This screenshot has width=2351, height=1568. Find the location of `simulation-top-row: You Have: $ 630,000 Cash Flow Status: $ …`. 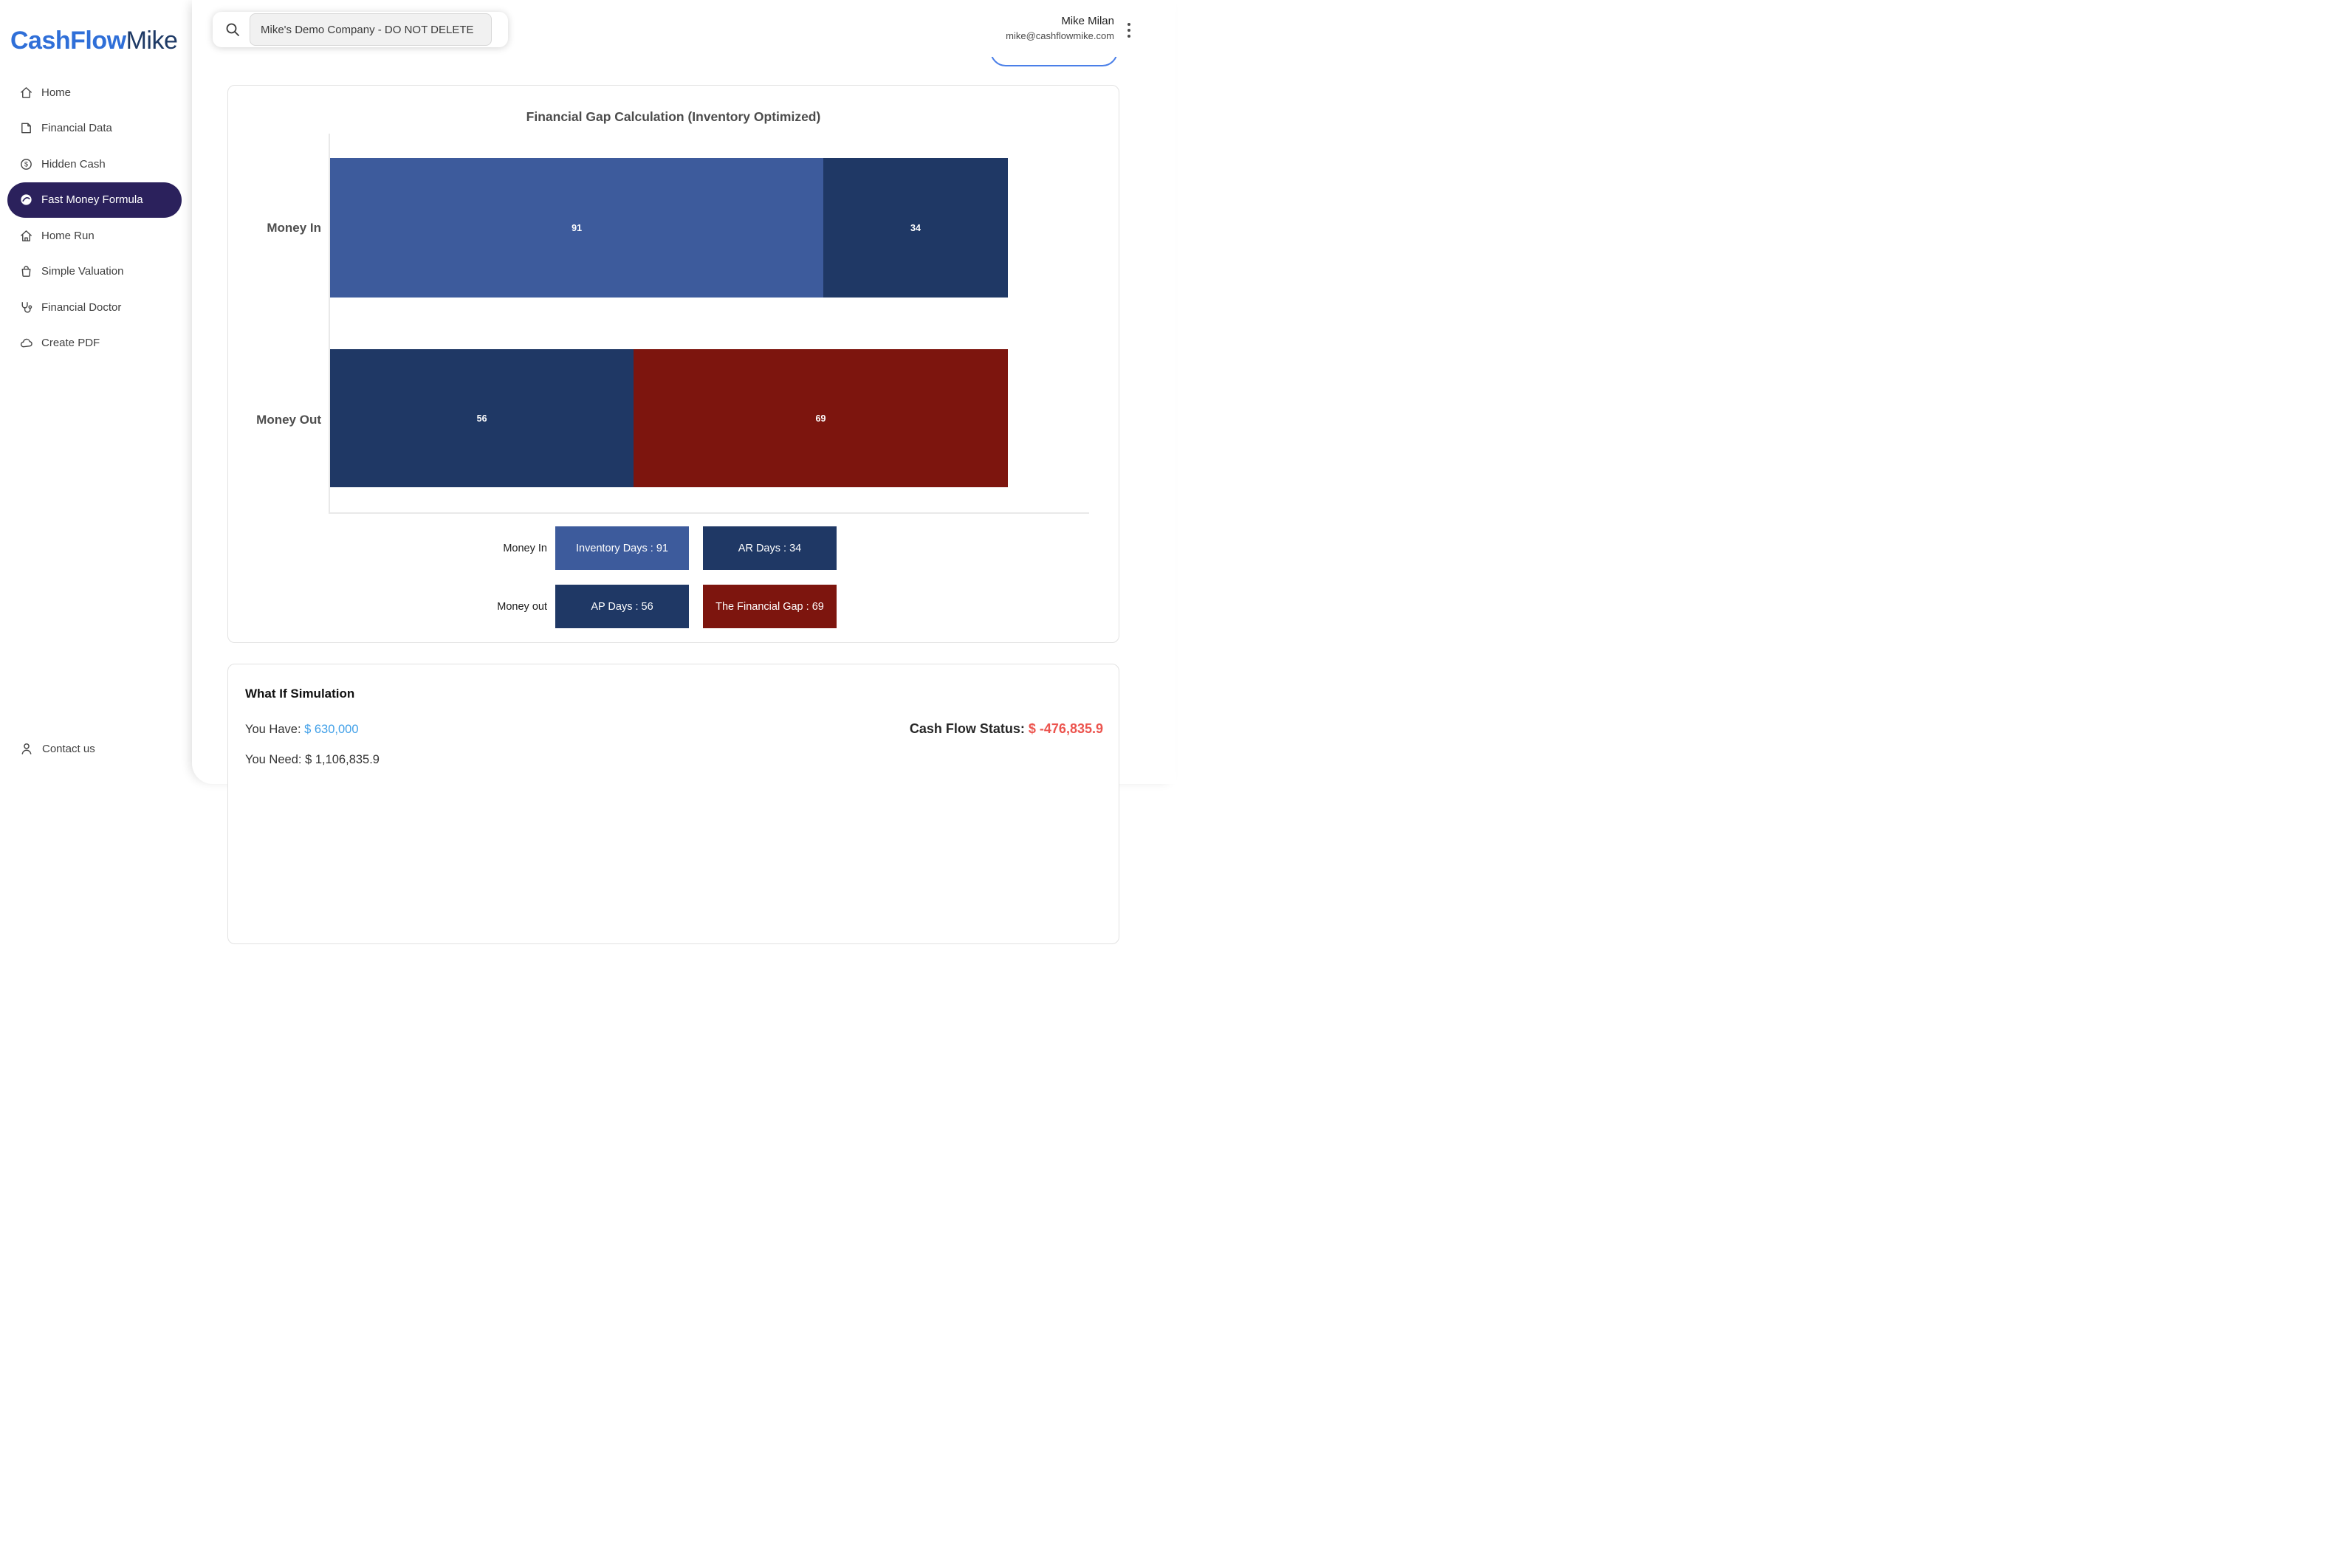

simulation-top-row: You Have: $ 630,000 Cash Flow Status: $ … is located at coordinates (674, 729).